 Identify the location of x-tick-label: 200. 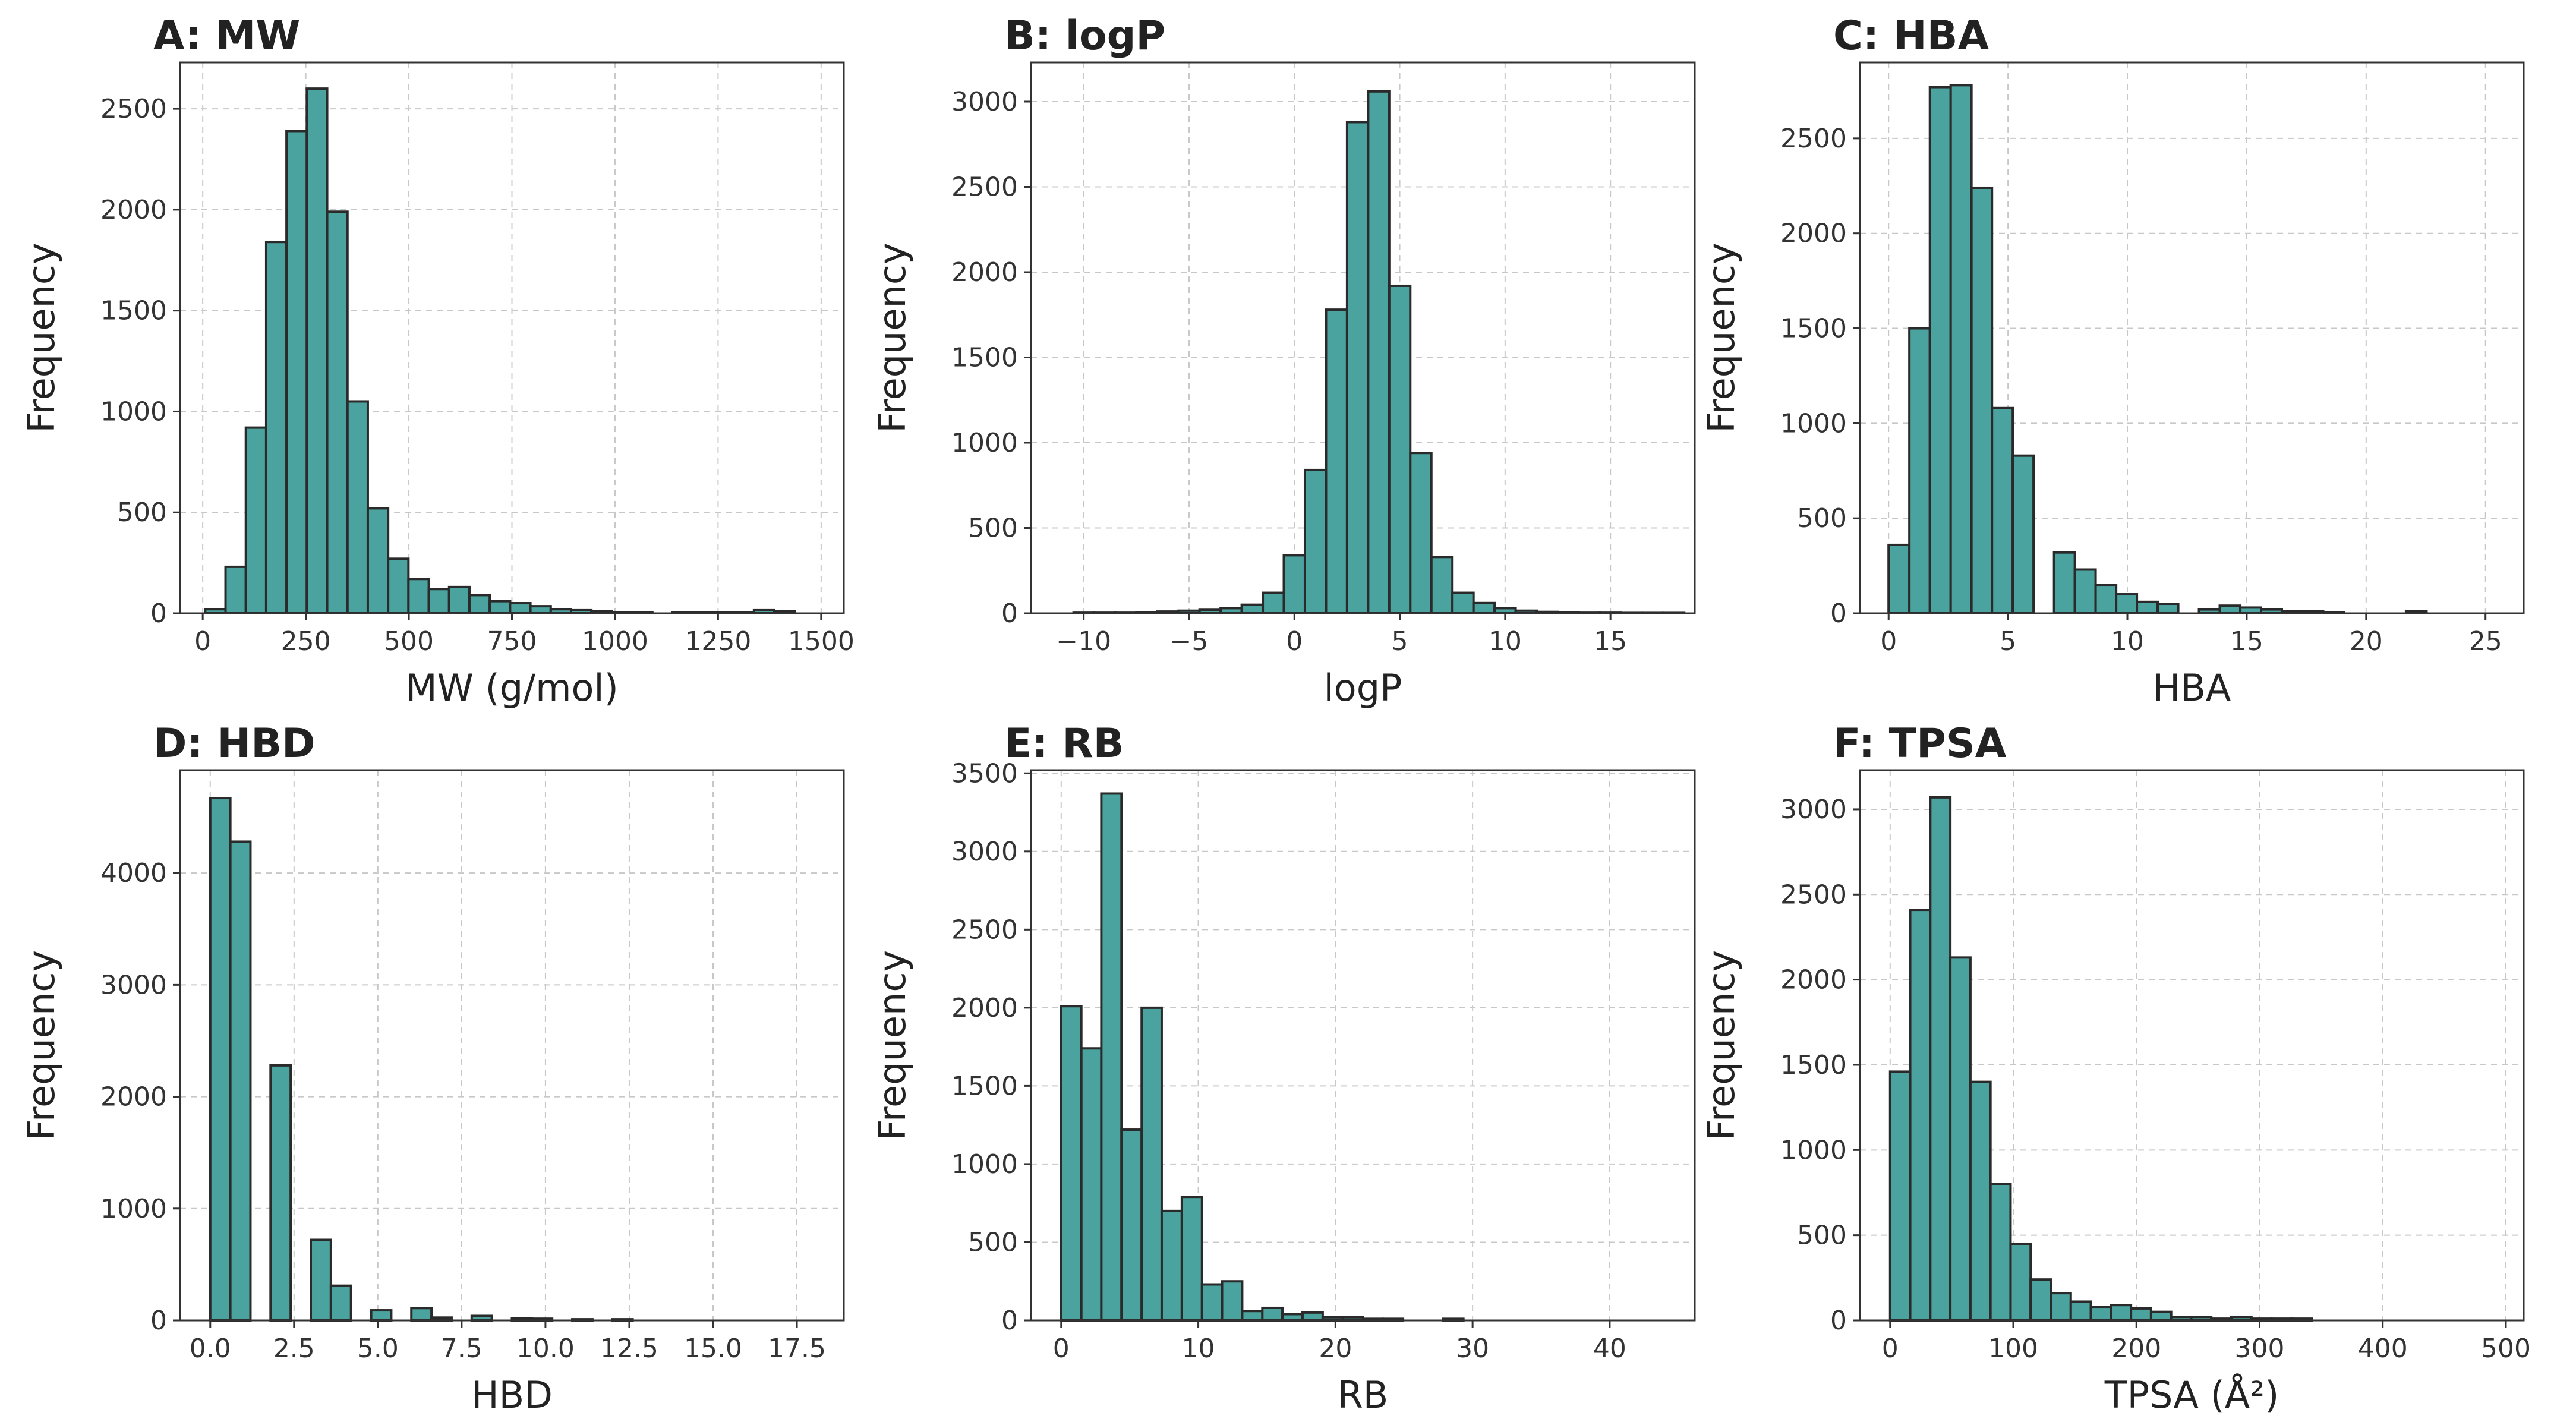
(2136, 1348).